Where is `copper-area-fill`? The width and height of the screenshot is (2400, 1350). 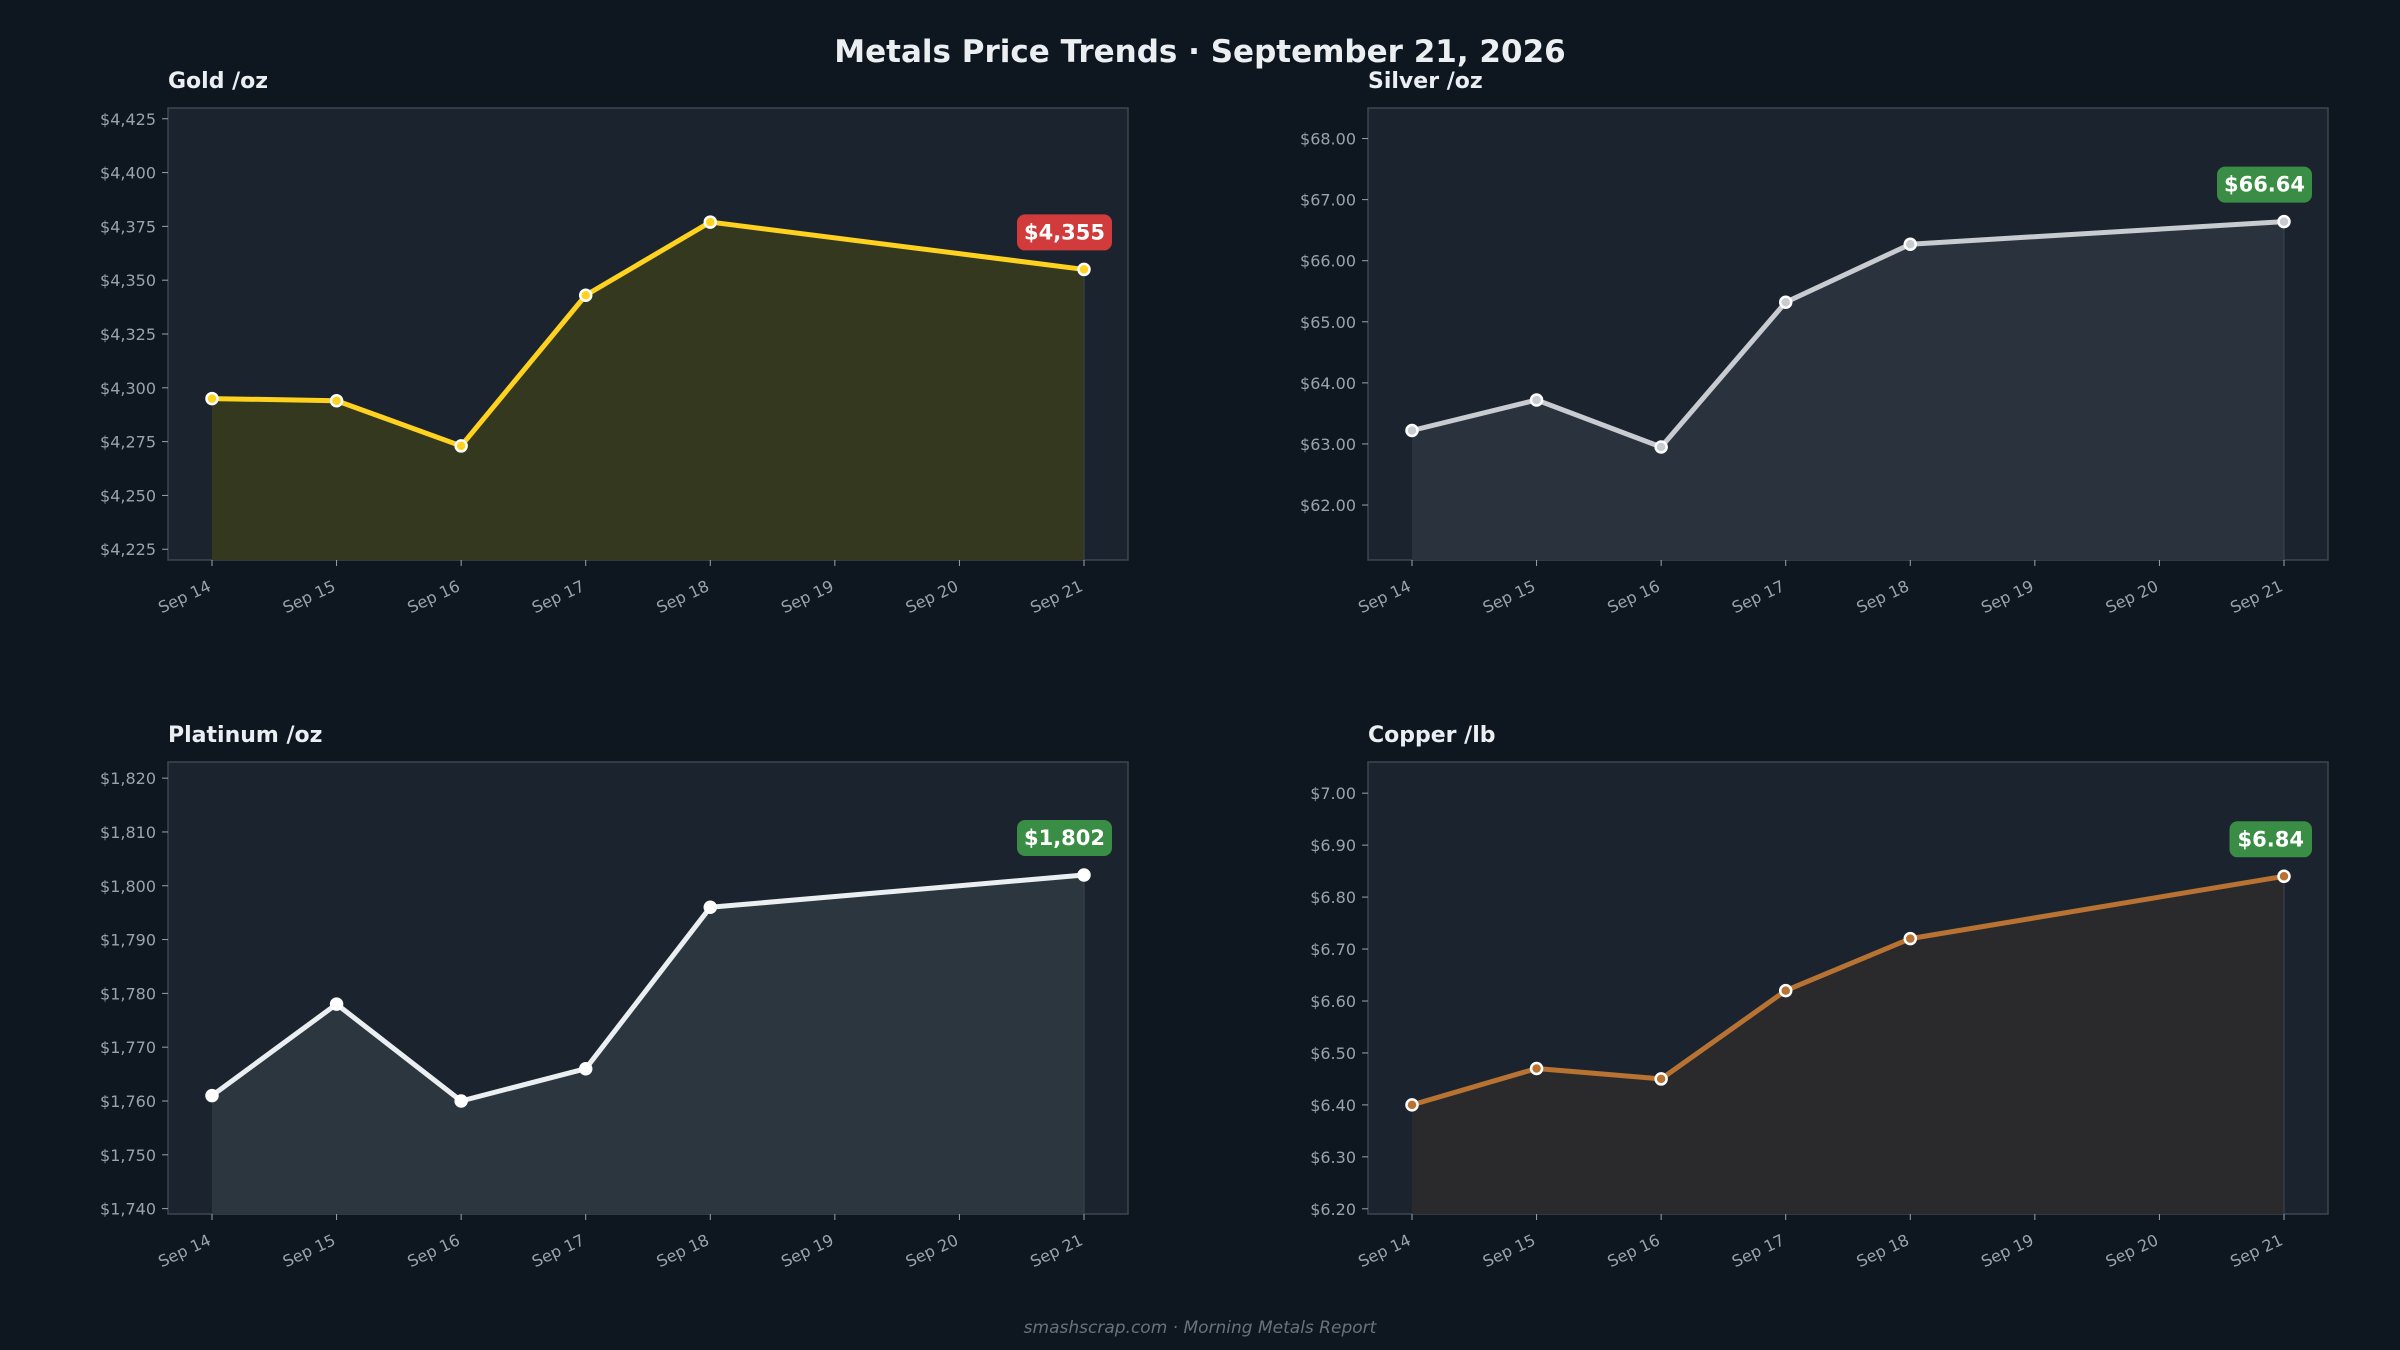
copper-area-fill is located at coordinates (1848, 1045).